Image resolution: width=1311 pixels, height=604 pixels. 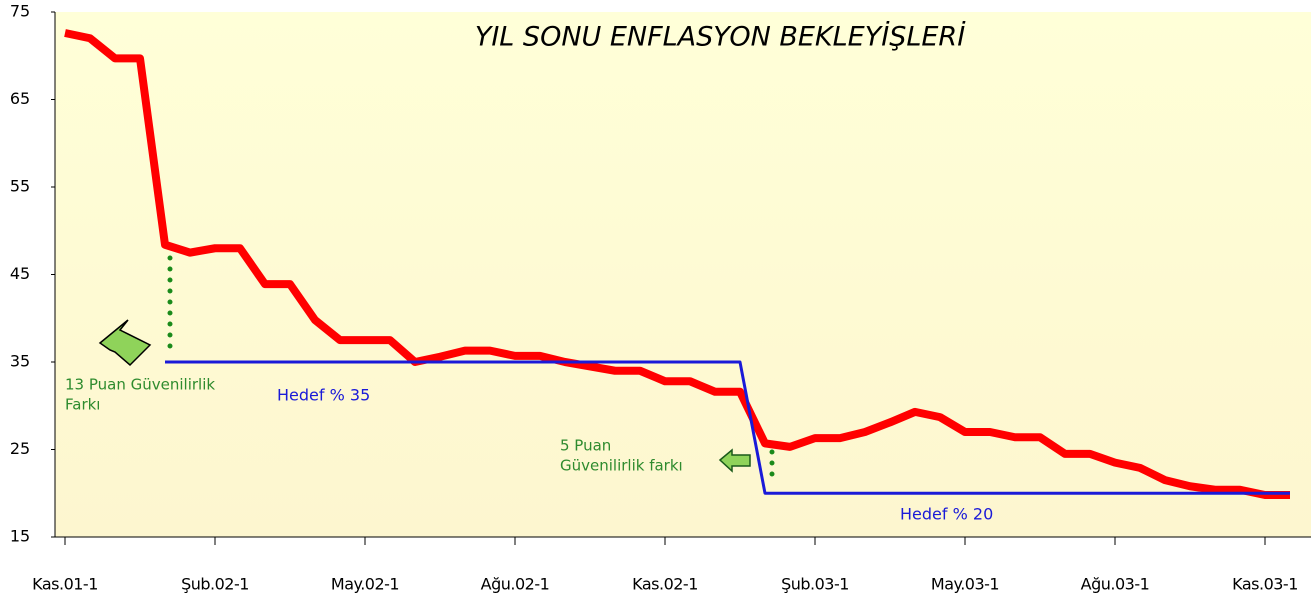 What do you see at coordinates (82, 405) in the screenshot?
I see `annotation: Farkı` at bounding box center [82, 405].